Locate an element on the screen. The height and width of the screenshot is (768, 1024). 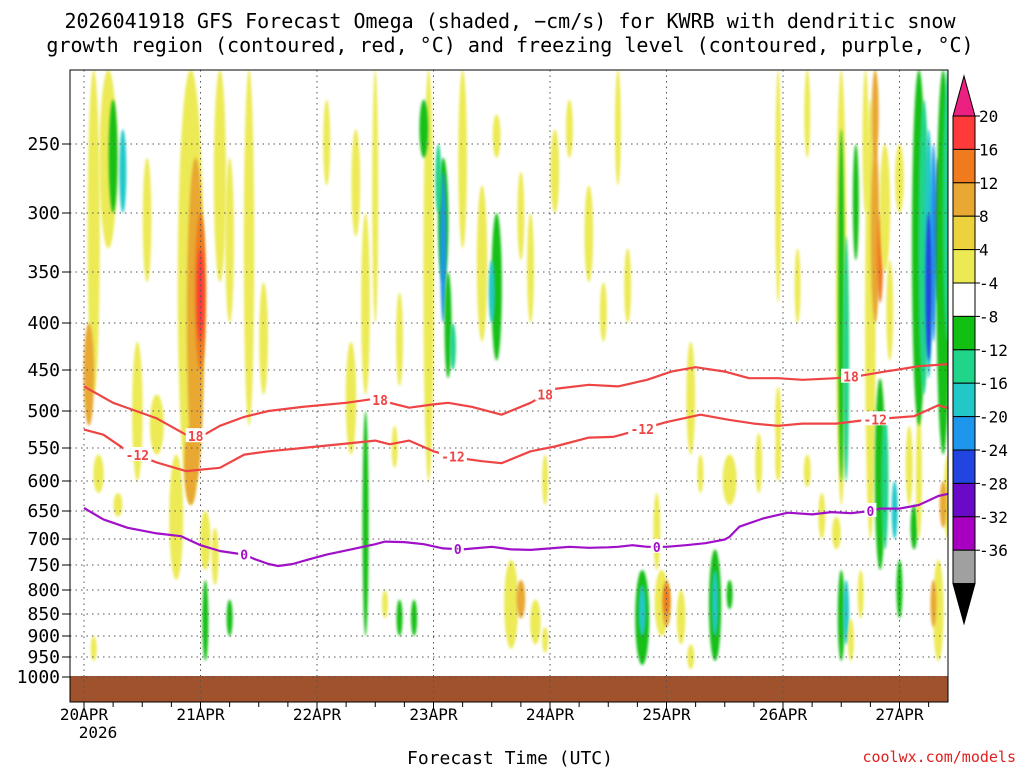
credit-label: coolwx.com/models is located at coordinates (939, 757).